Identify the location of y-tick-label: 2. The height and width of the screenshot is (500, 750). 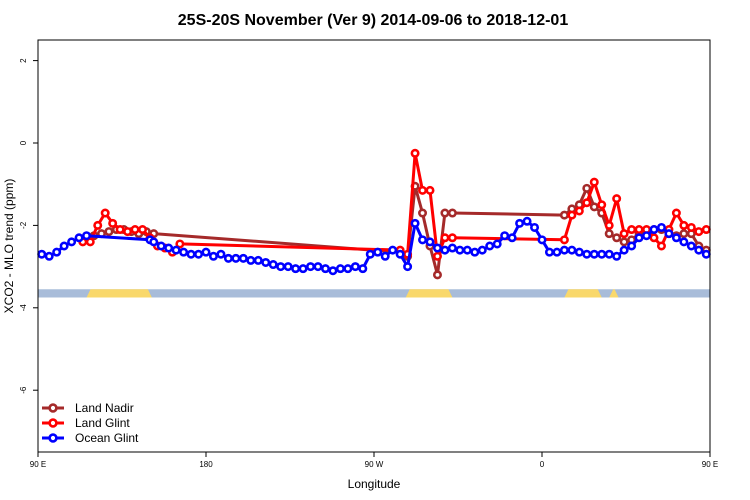
(23, 60).